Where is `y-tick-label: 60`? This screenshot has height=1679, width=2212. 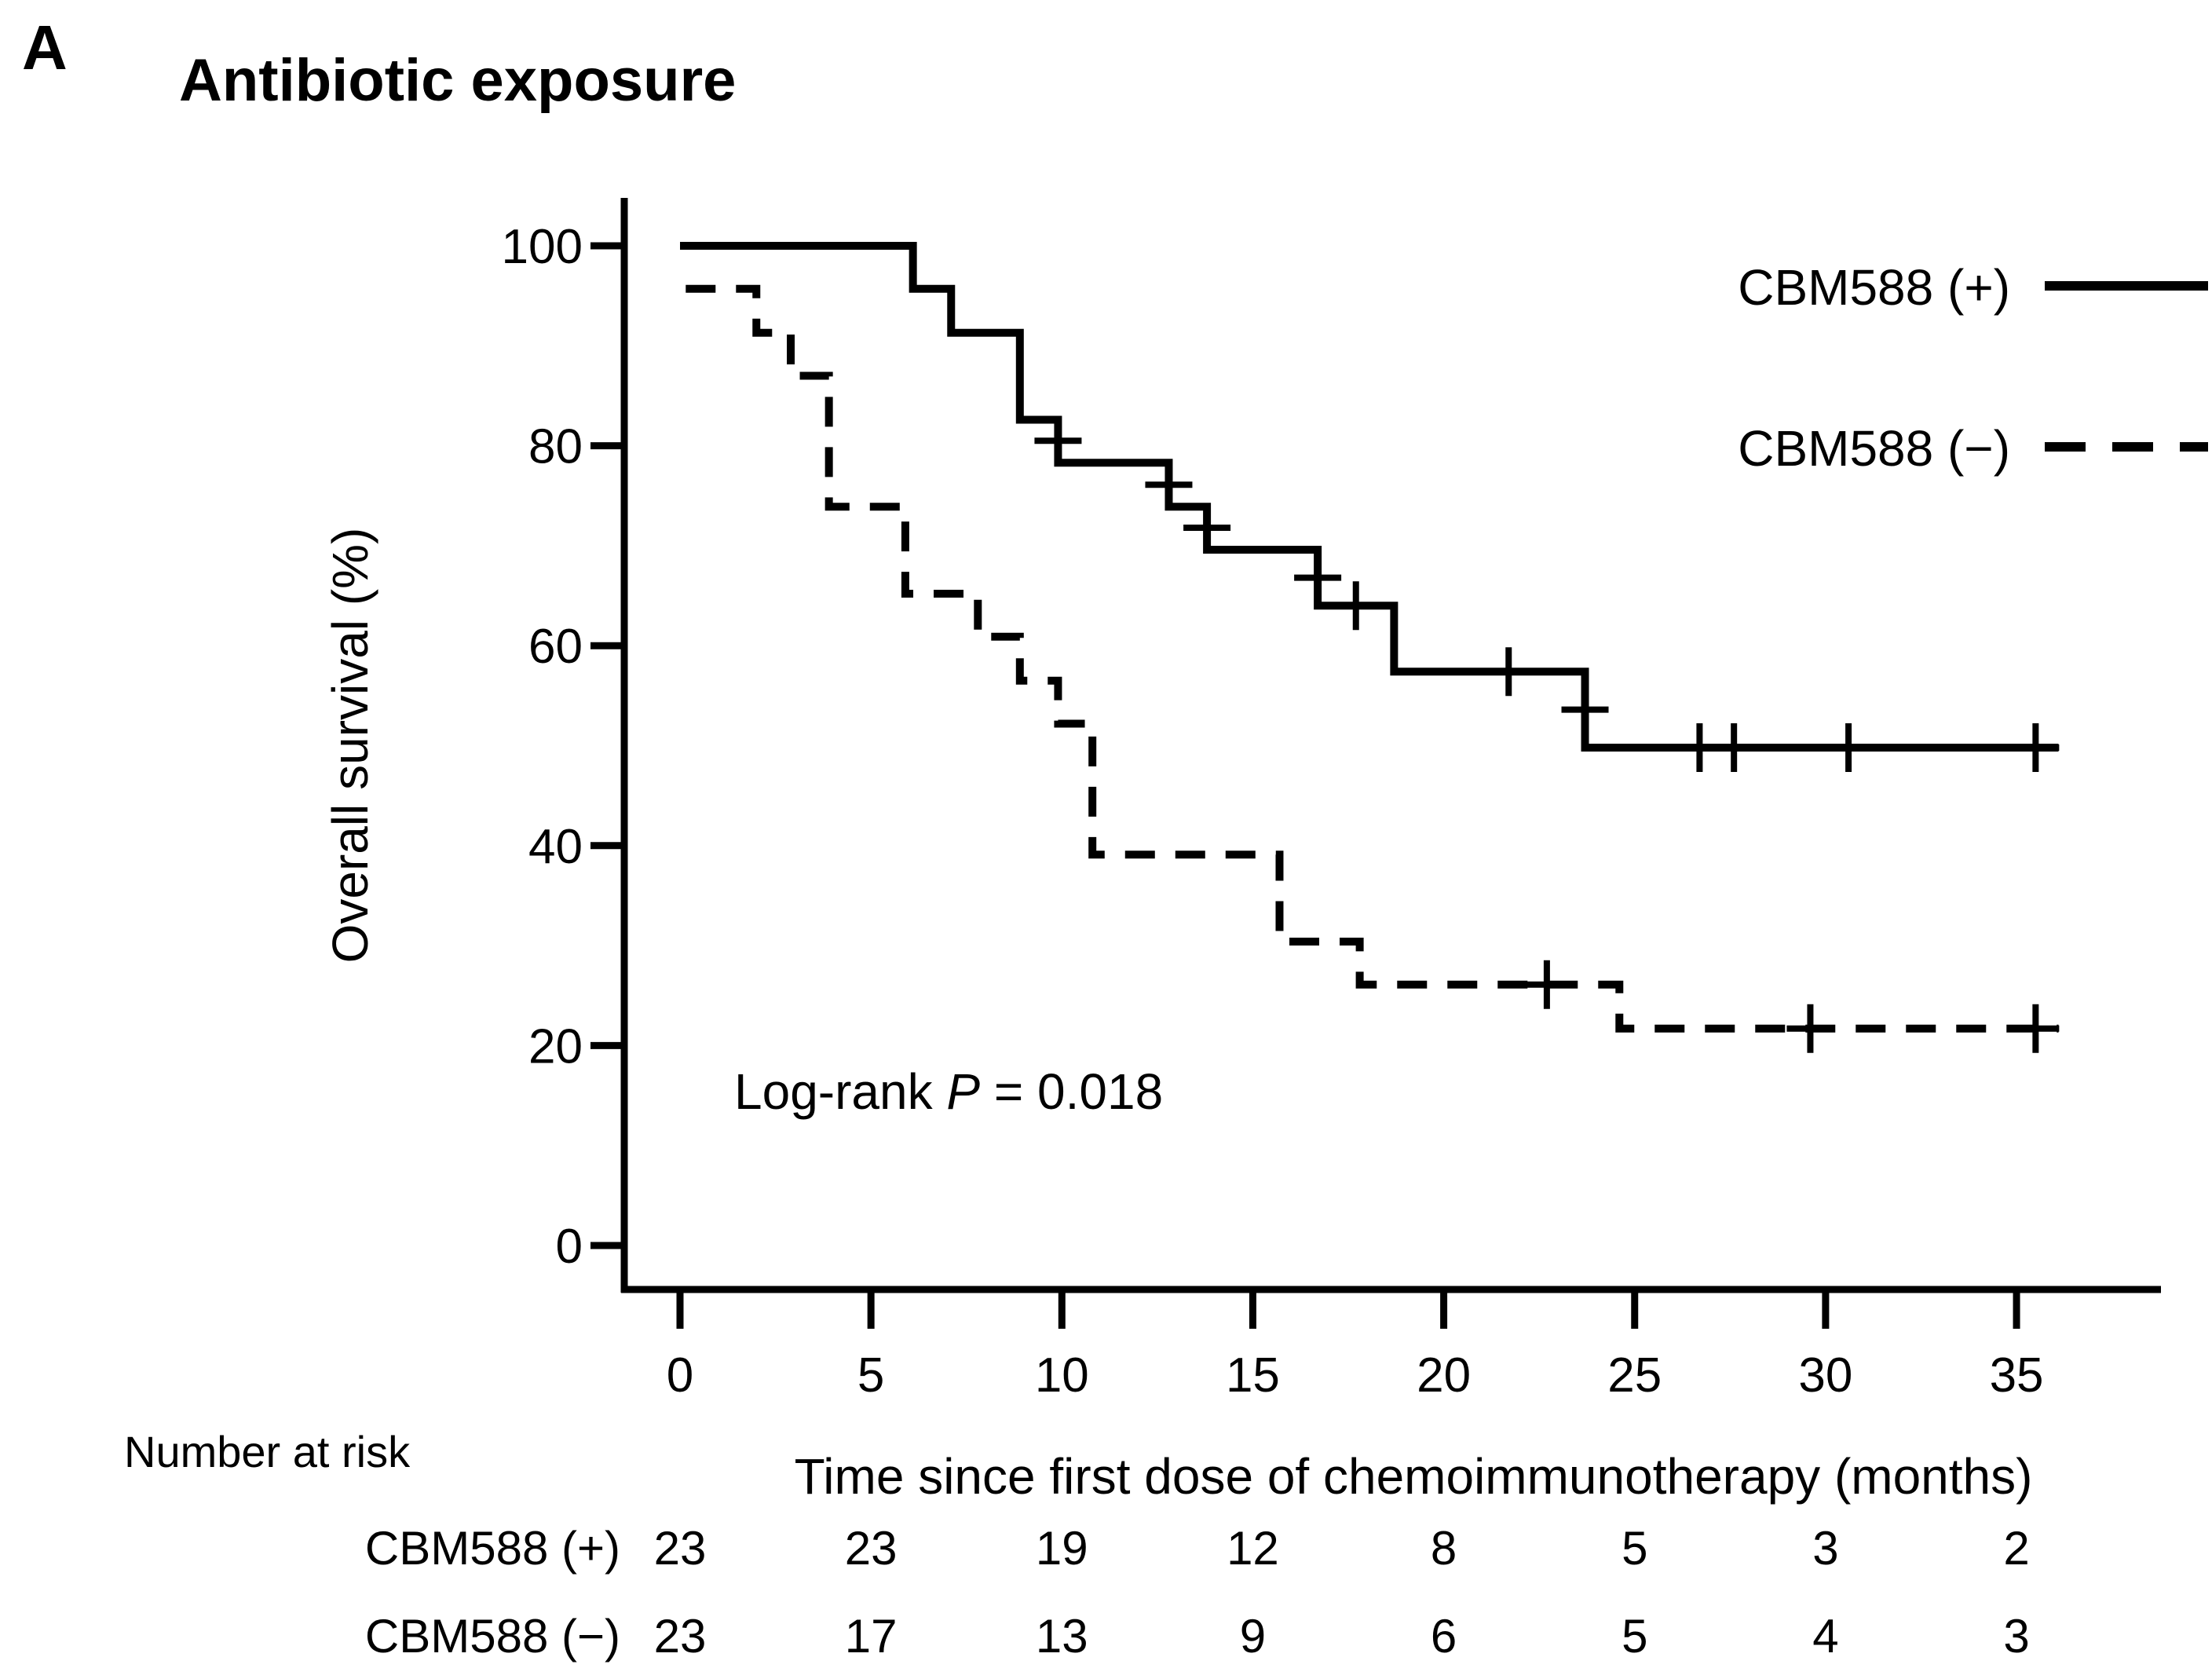
y-tick-label: 60 is located at coordinates (555, 647).